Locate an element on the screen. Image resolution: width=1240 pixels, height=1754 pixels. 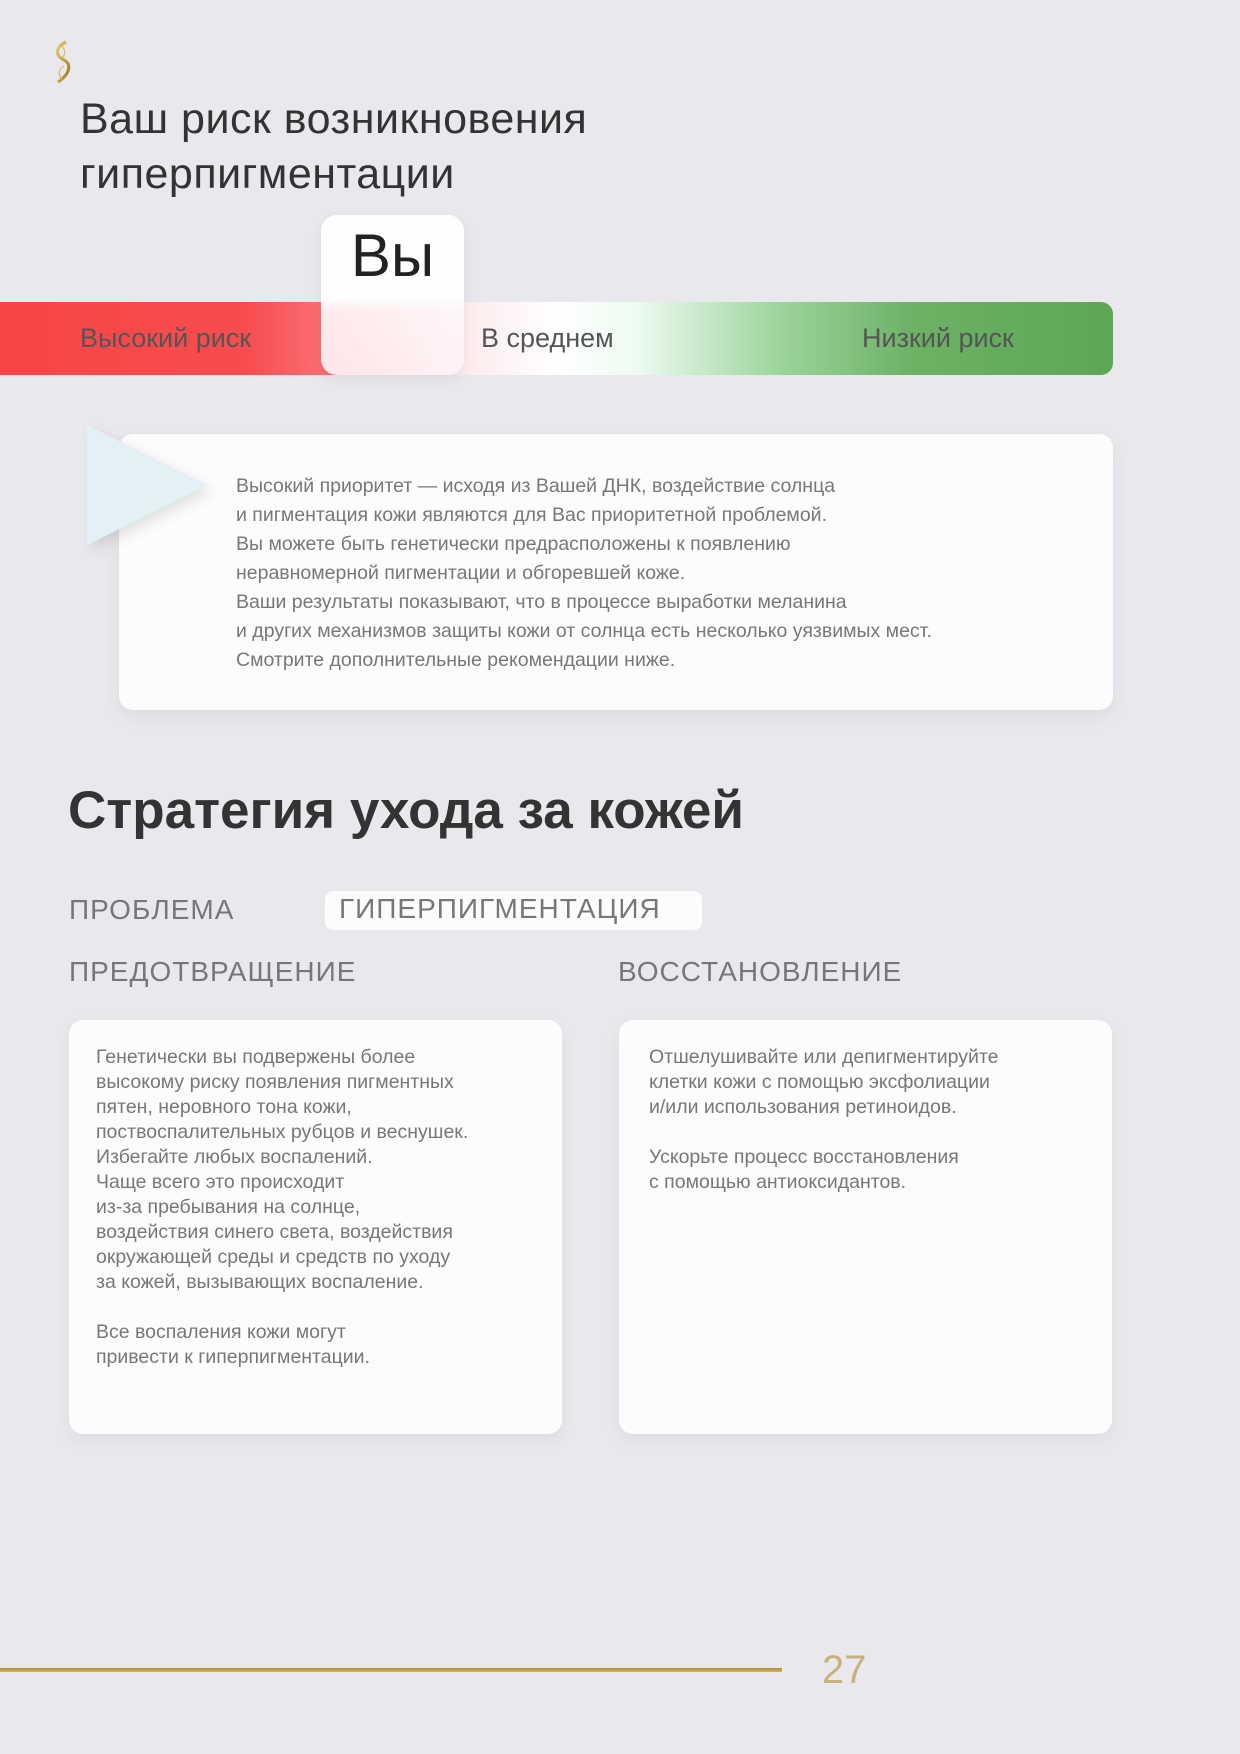
triangle-pointer-icon is located at coordinates (147, 485).